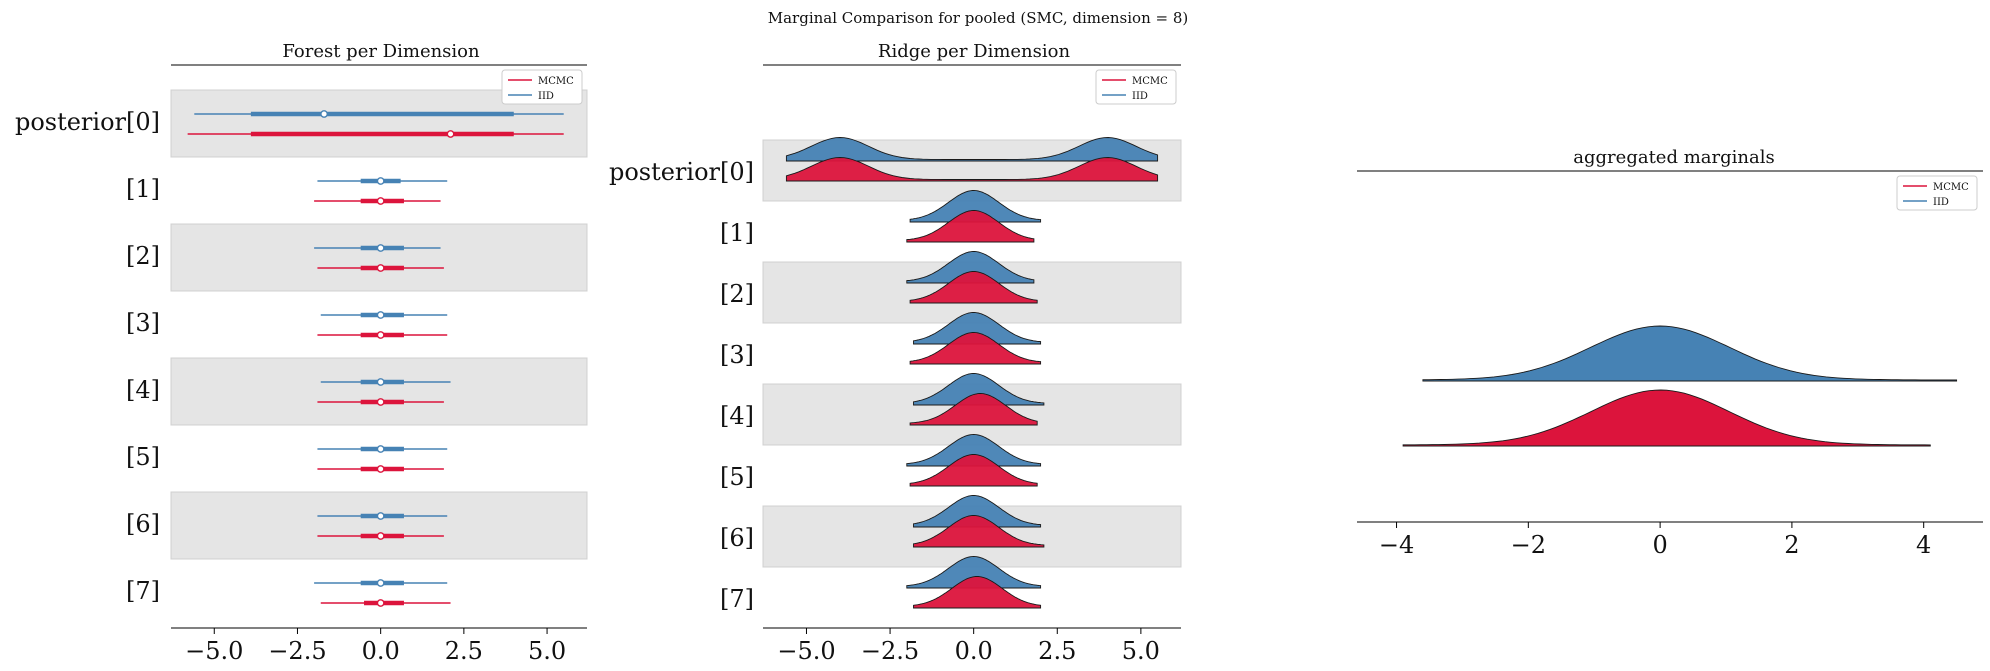  What do you see at coordinates (1666, 418) in the screenshot?
I see `aggregated-mcmc-density` at bounding box center [1666, 418].